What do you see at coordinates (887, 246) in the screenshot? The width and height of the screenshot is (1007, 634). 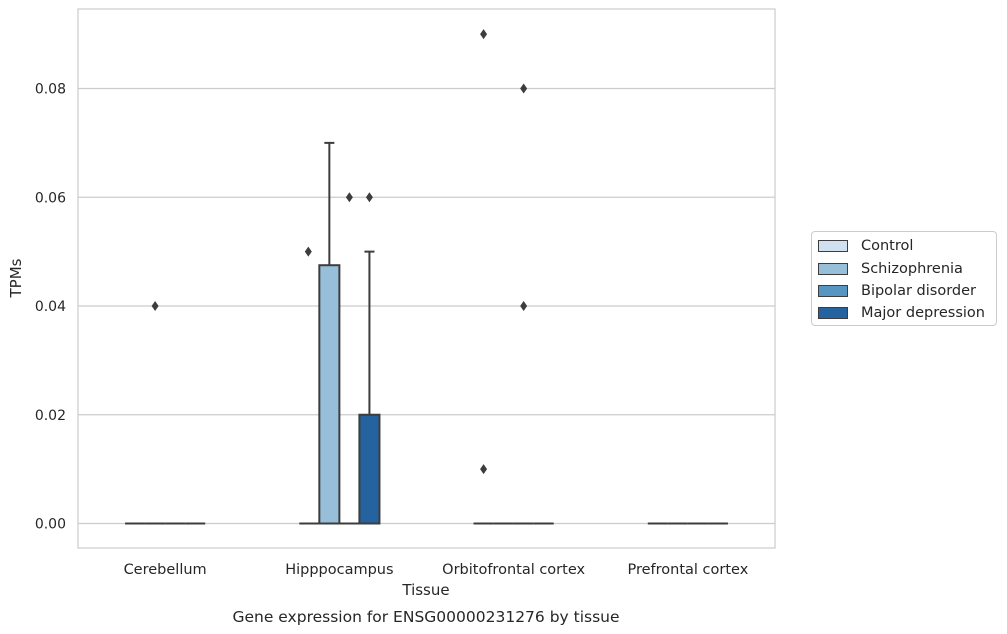 I see `legend-label-control: Control` at bounding box center [887, 246].